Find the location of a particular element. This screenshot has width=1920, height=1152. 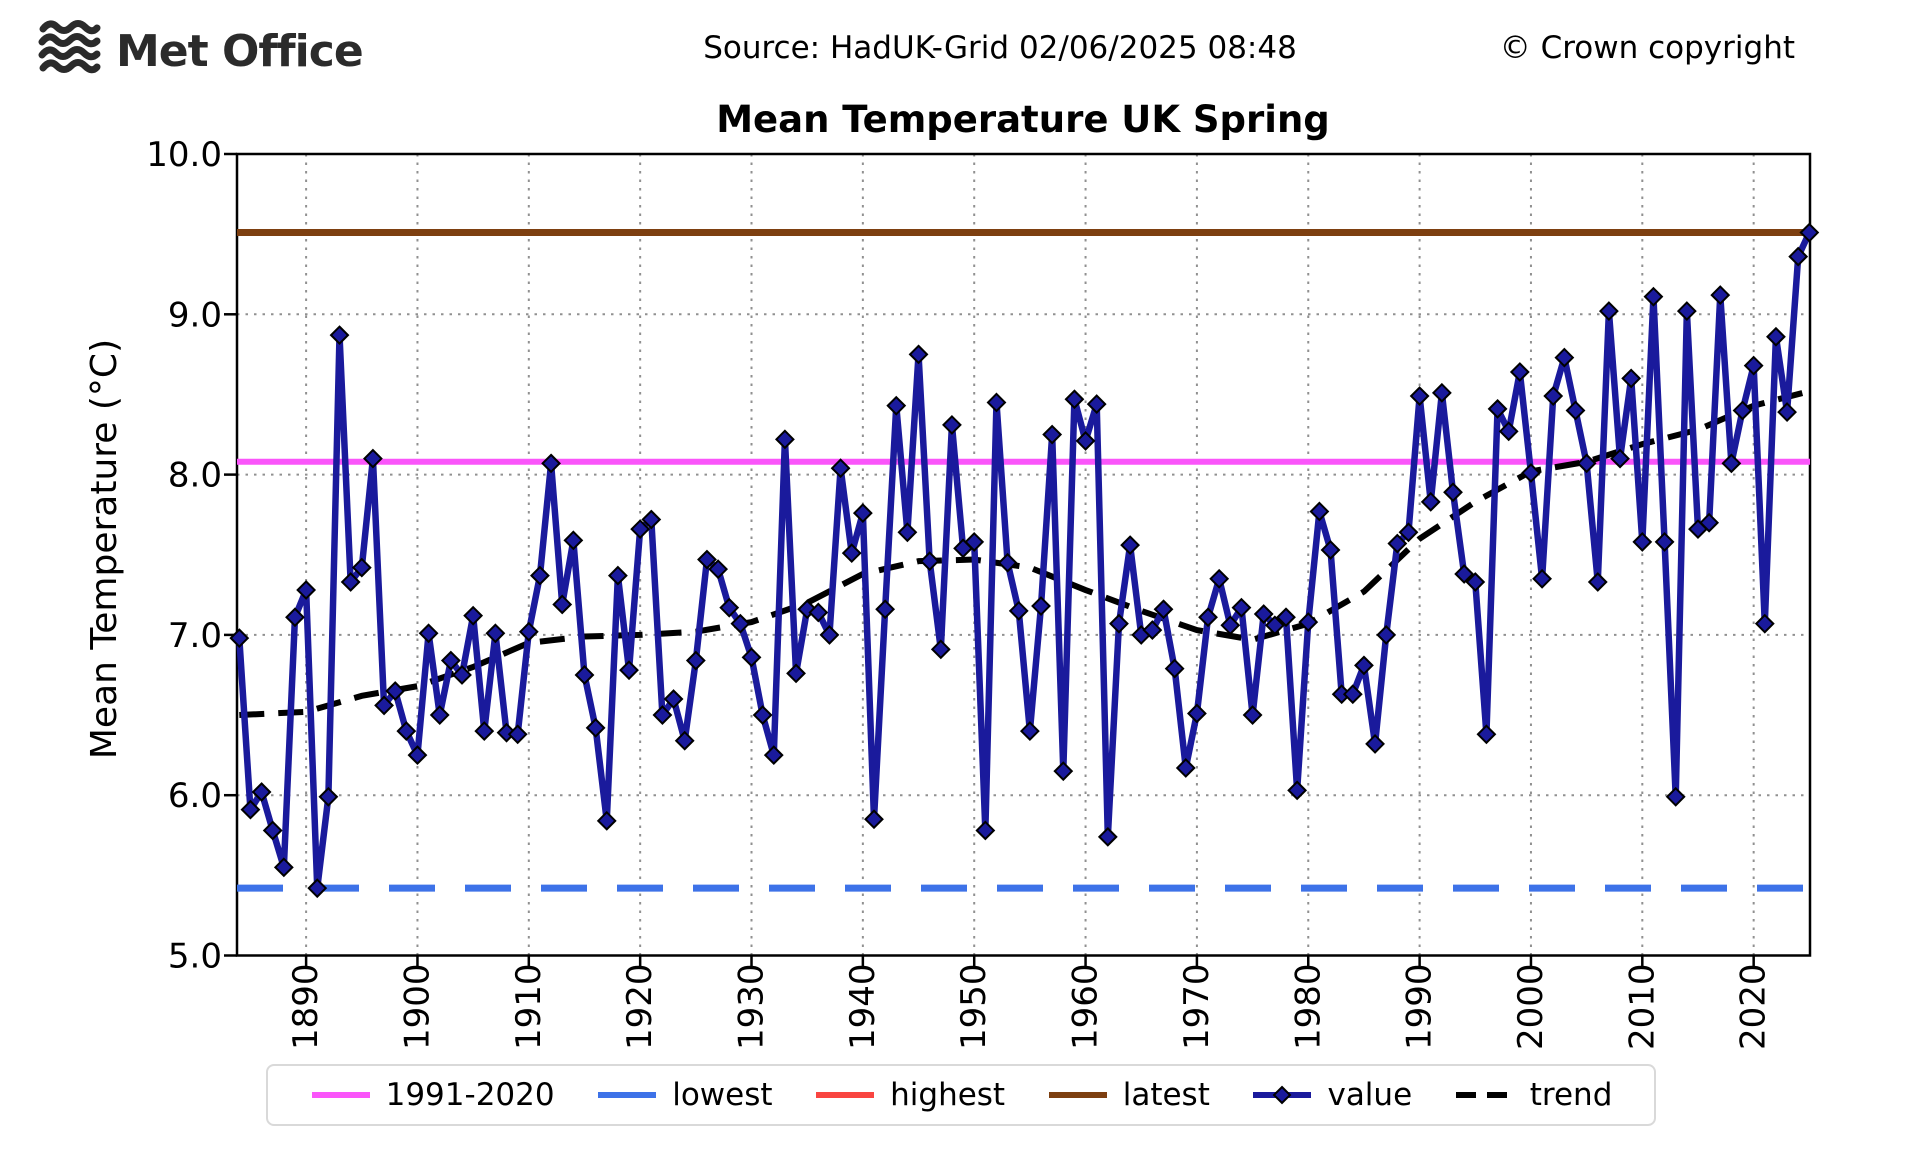

svg-text: 1920 is located at coordinates (640, 1006).